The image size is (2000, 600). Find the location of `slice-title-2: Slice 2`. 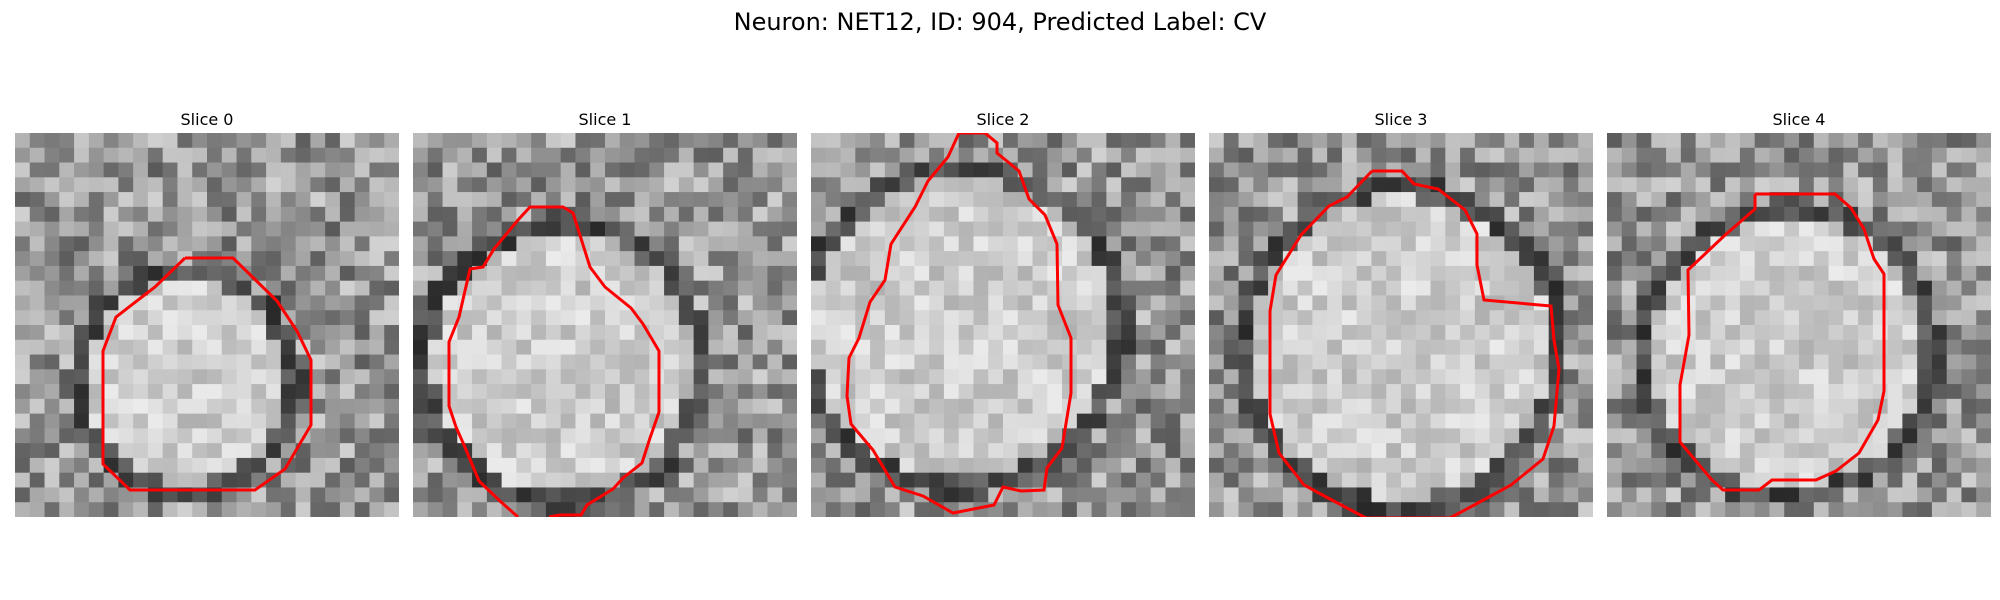

slice-title-2: Slice 2 is located at coordinates (1003, 119).